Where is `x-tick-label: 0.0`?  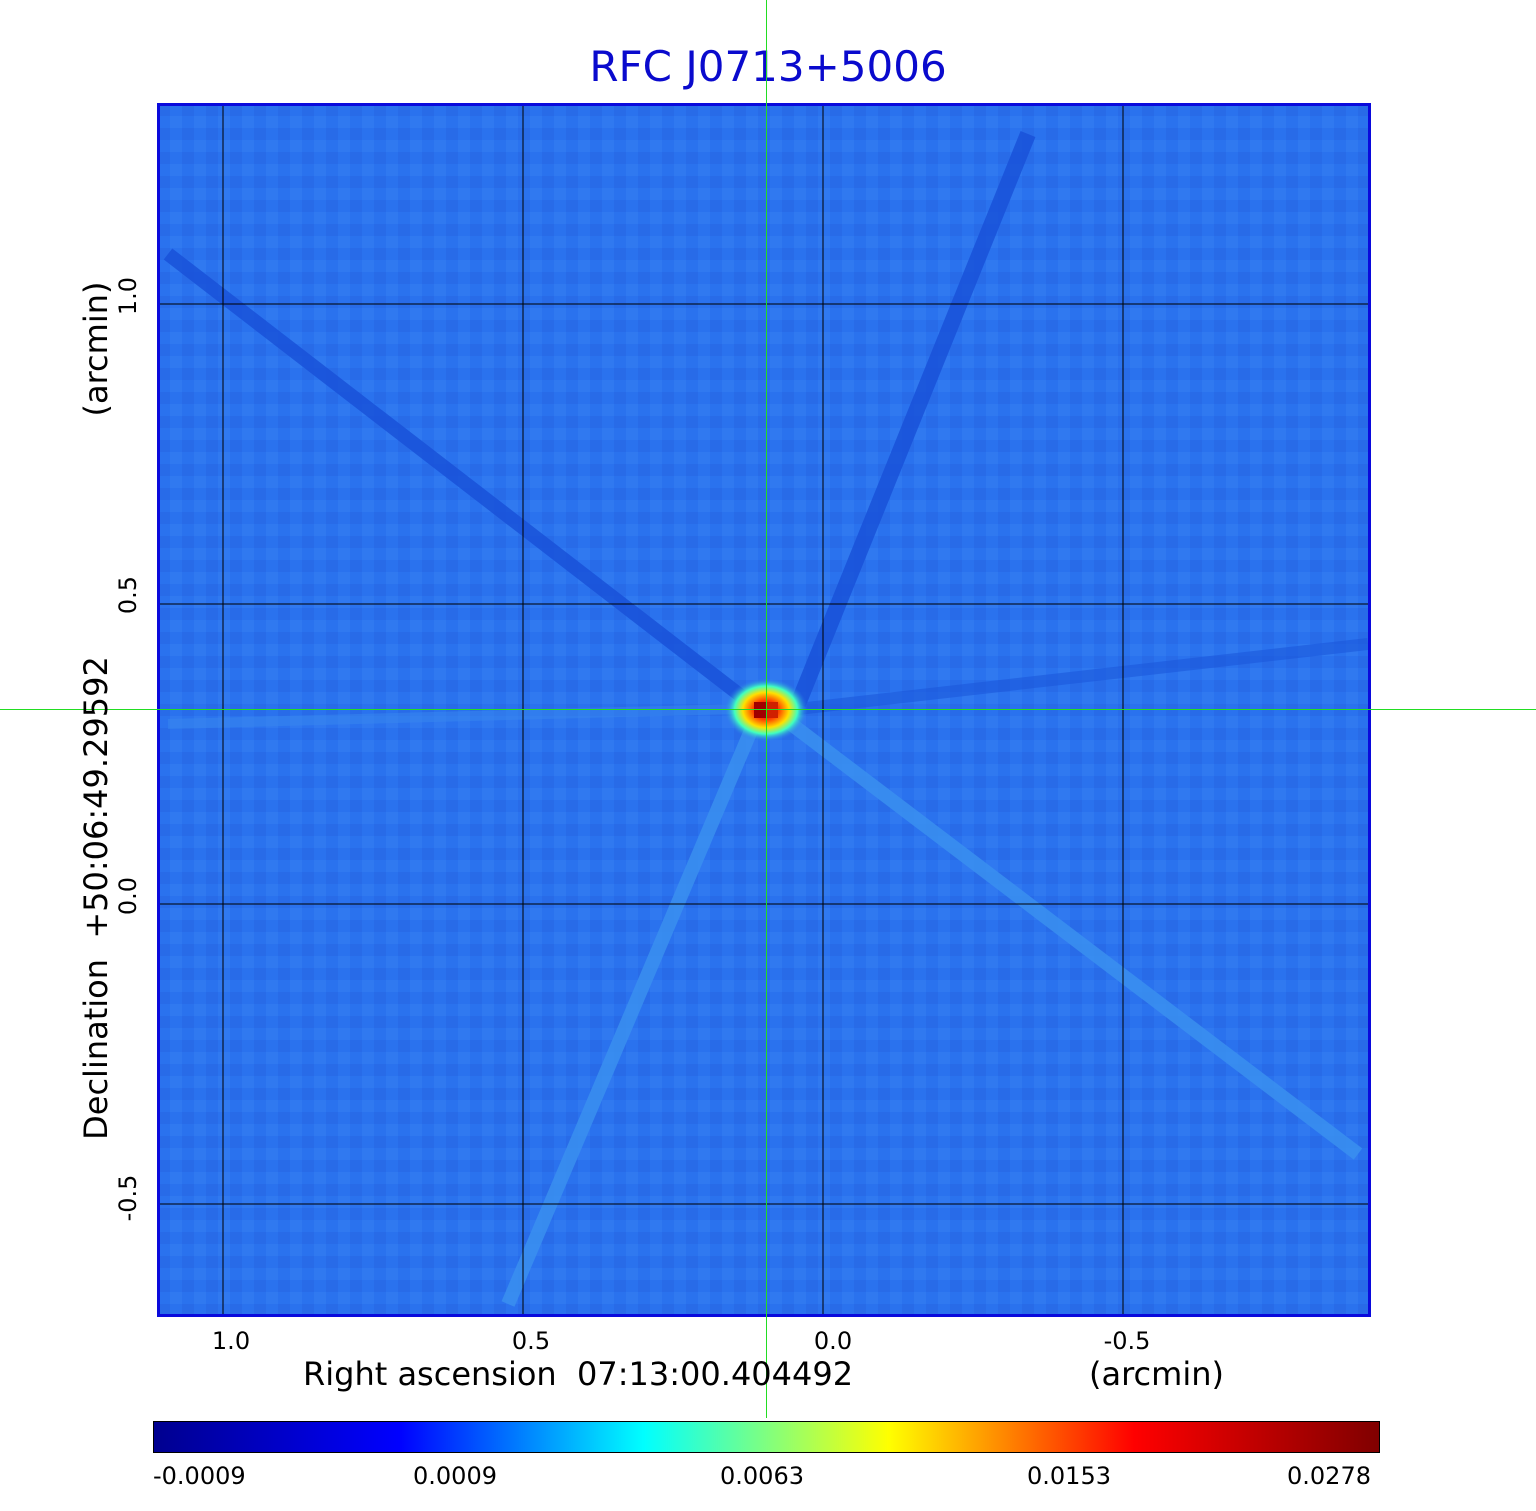 x-tick-label: 0.0 is located at coordinates (833, 1341).